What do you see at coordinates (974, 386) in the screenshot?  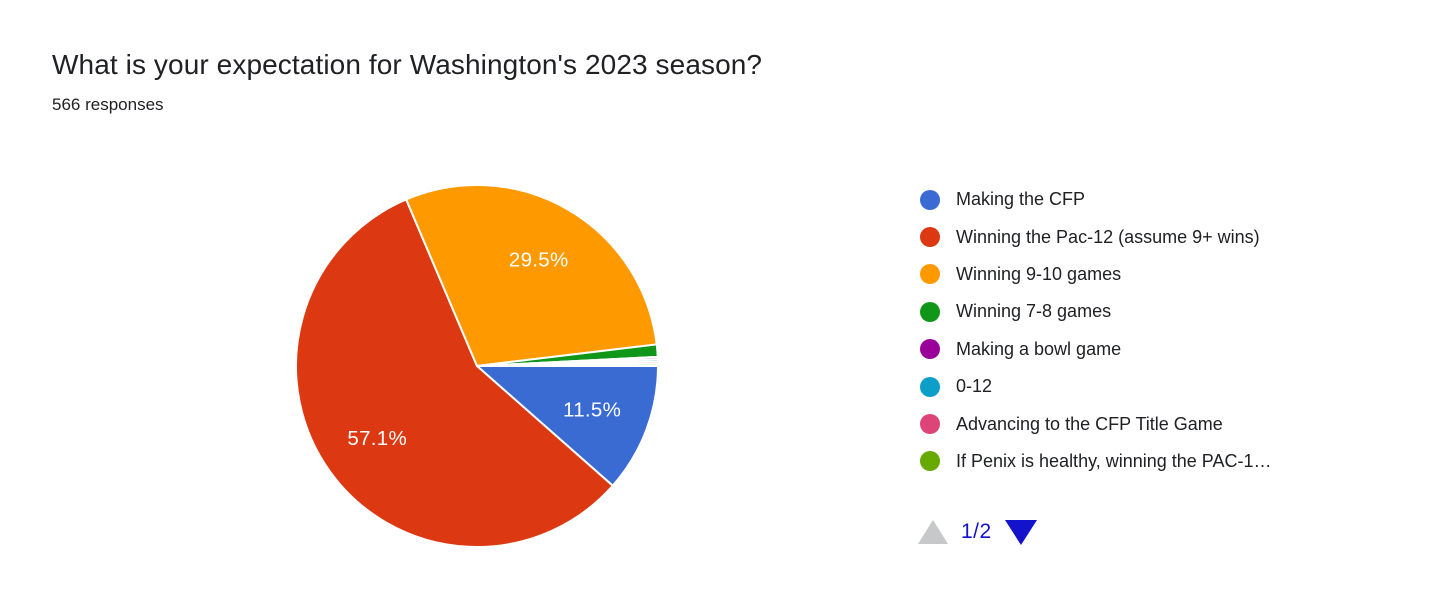 I see `legend-item-label: 0-12` at bounding box center [974, 386].